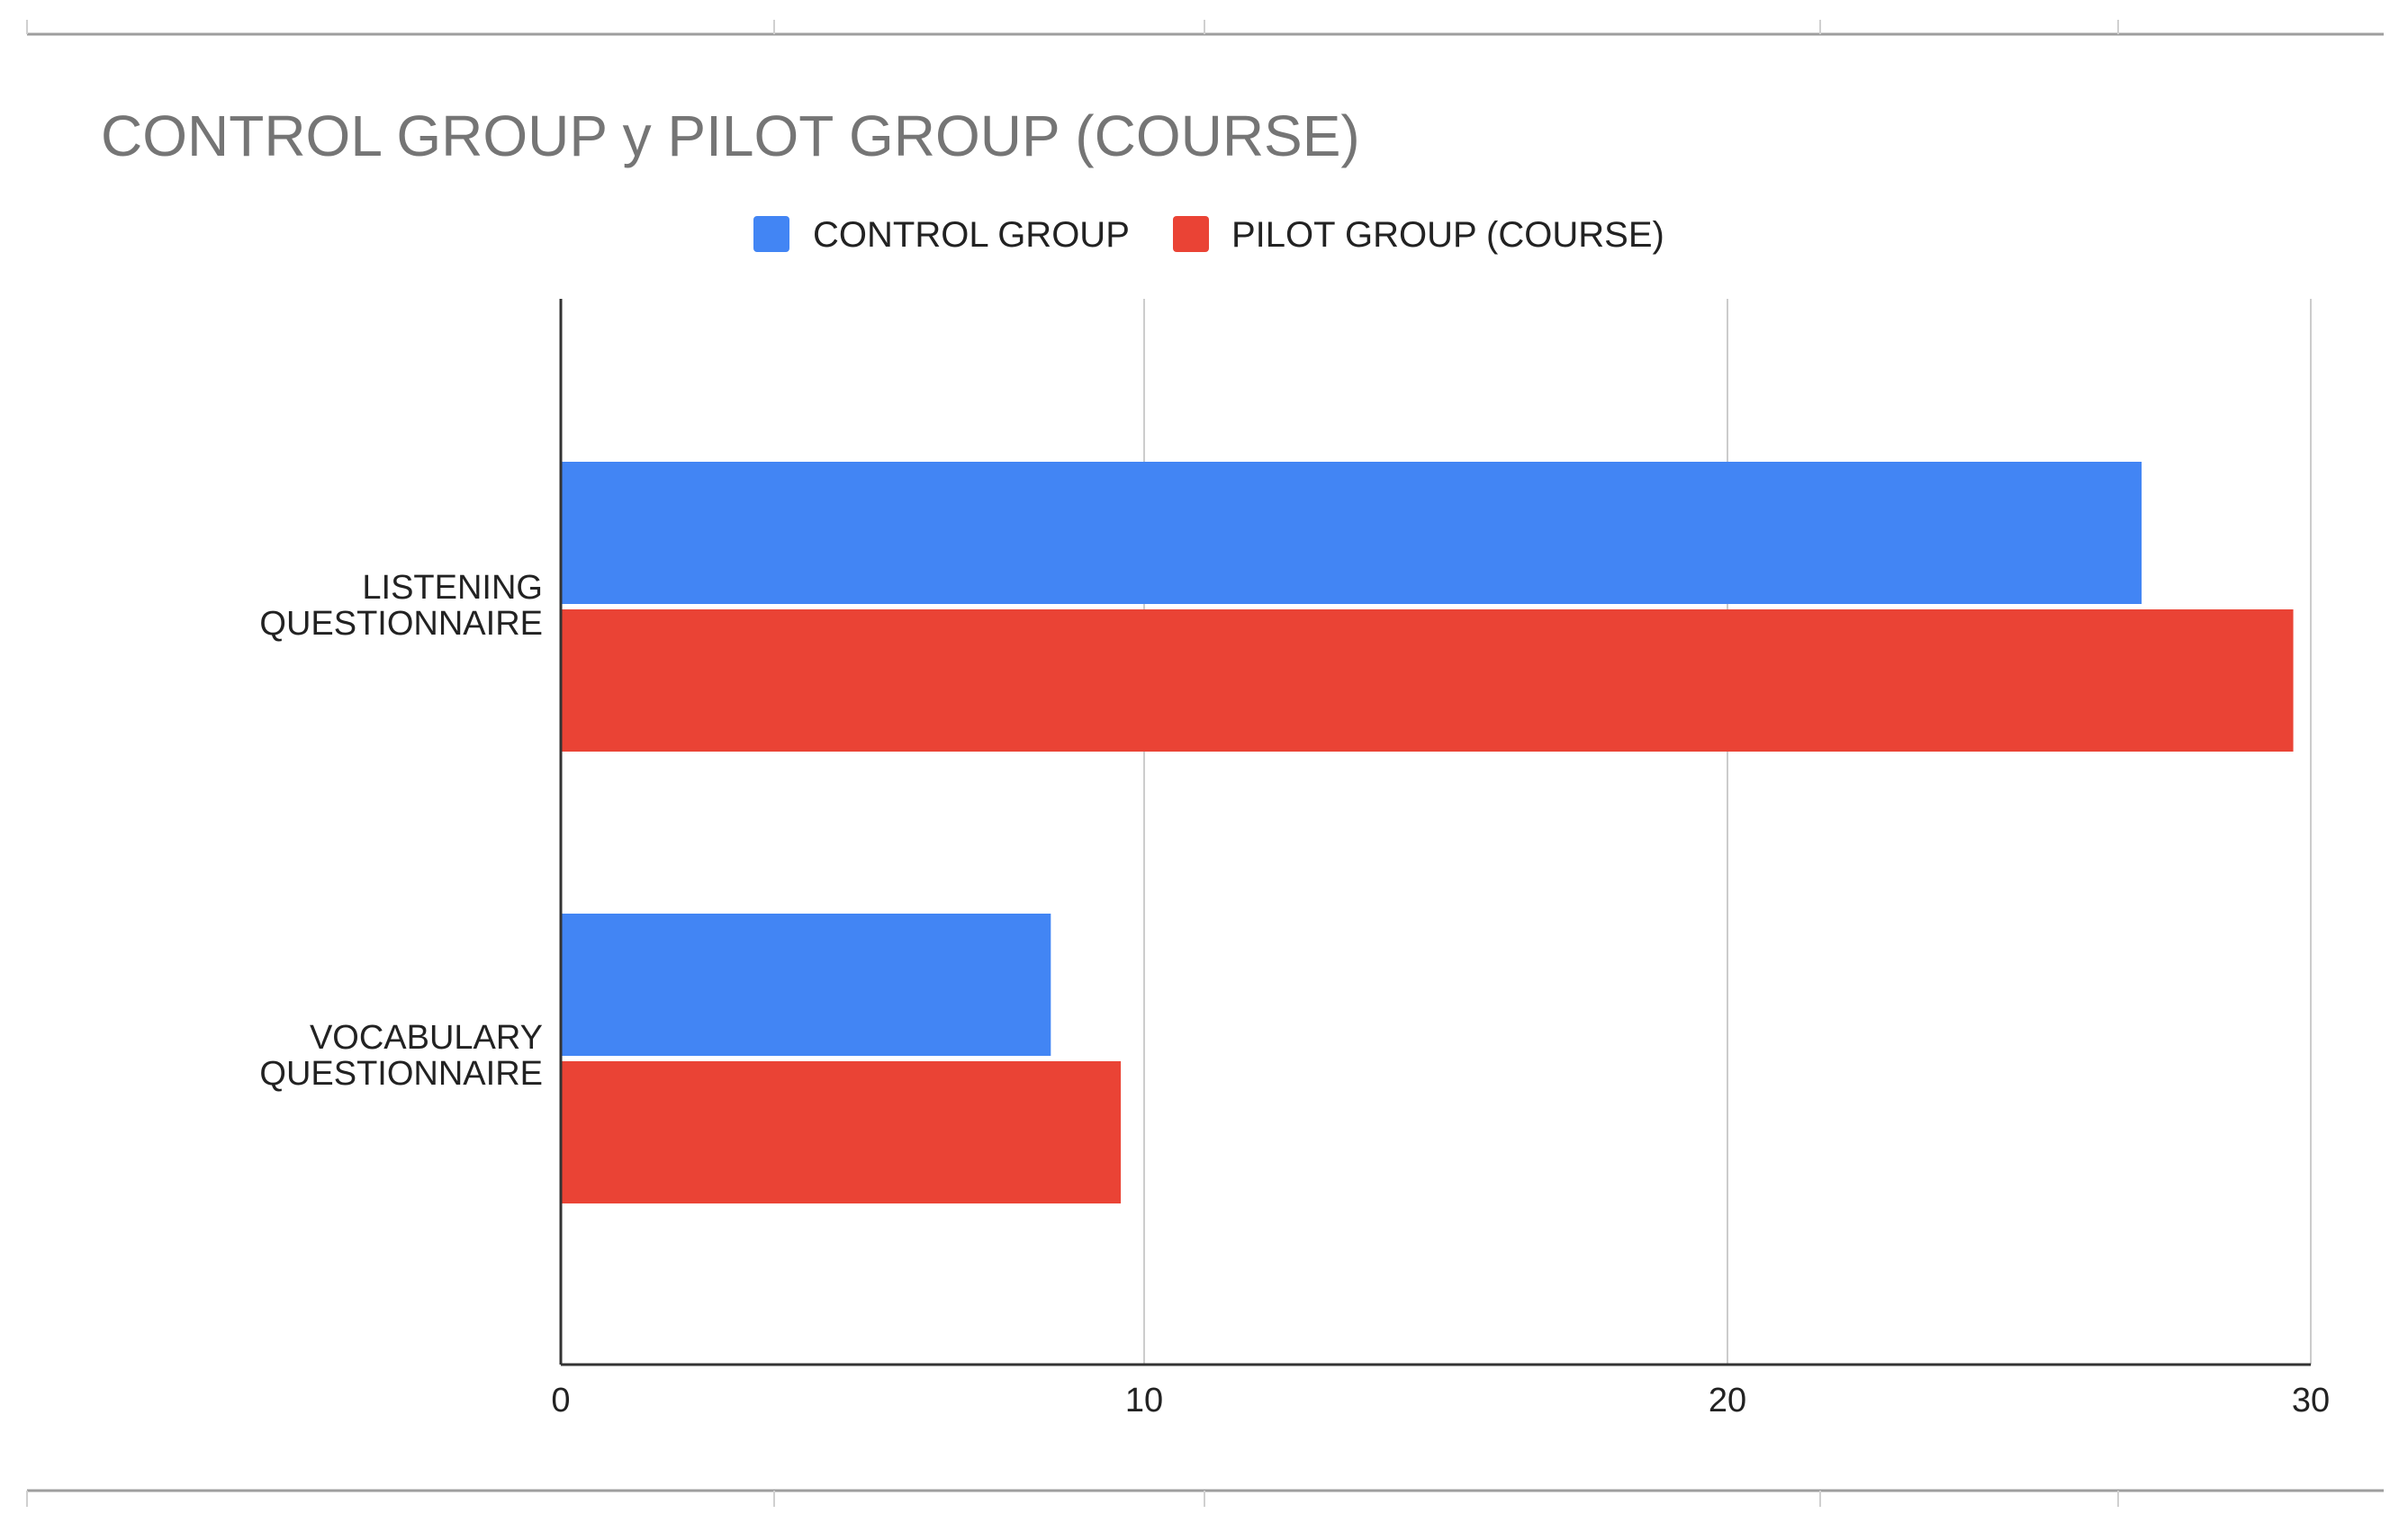 The height and width of the screenshot is (1532, 2408). Describe the element at coordinates (561, 1400) in the screenshot. I see `x-tick-label: 0` at that location.